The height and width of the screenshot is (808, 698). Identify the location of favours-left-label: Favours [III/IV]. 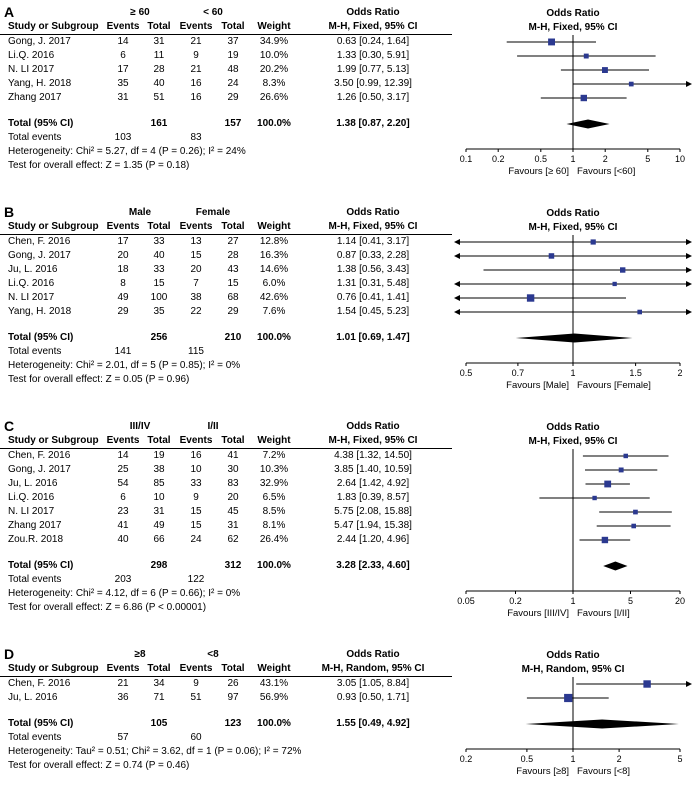
(538, 613).